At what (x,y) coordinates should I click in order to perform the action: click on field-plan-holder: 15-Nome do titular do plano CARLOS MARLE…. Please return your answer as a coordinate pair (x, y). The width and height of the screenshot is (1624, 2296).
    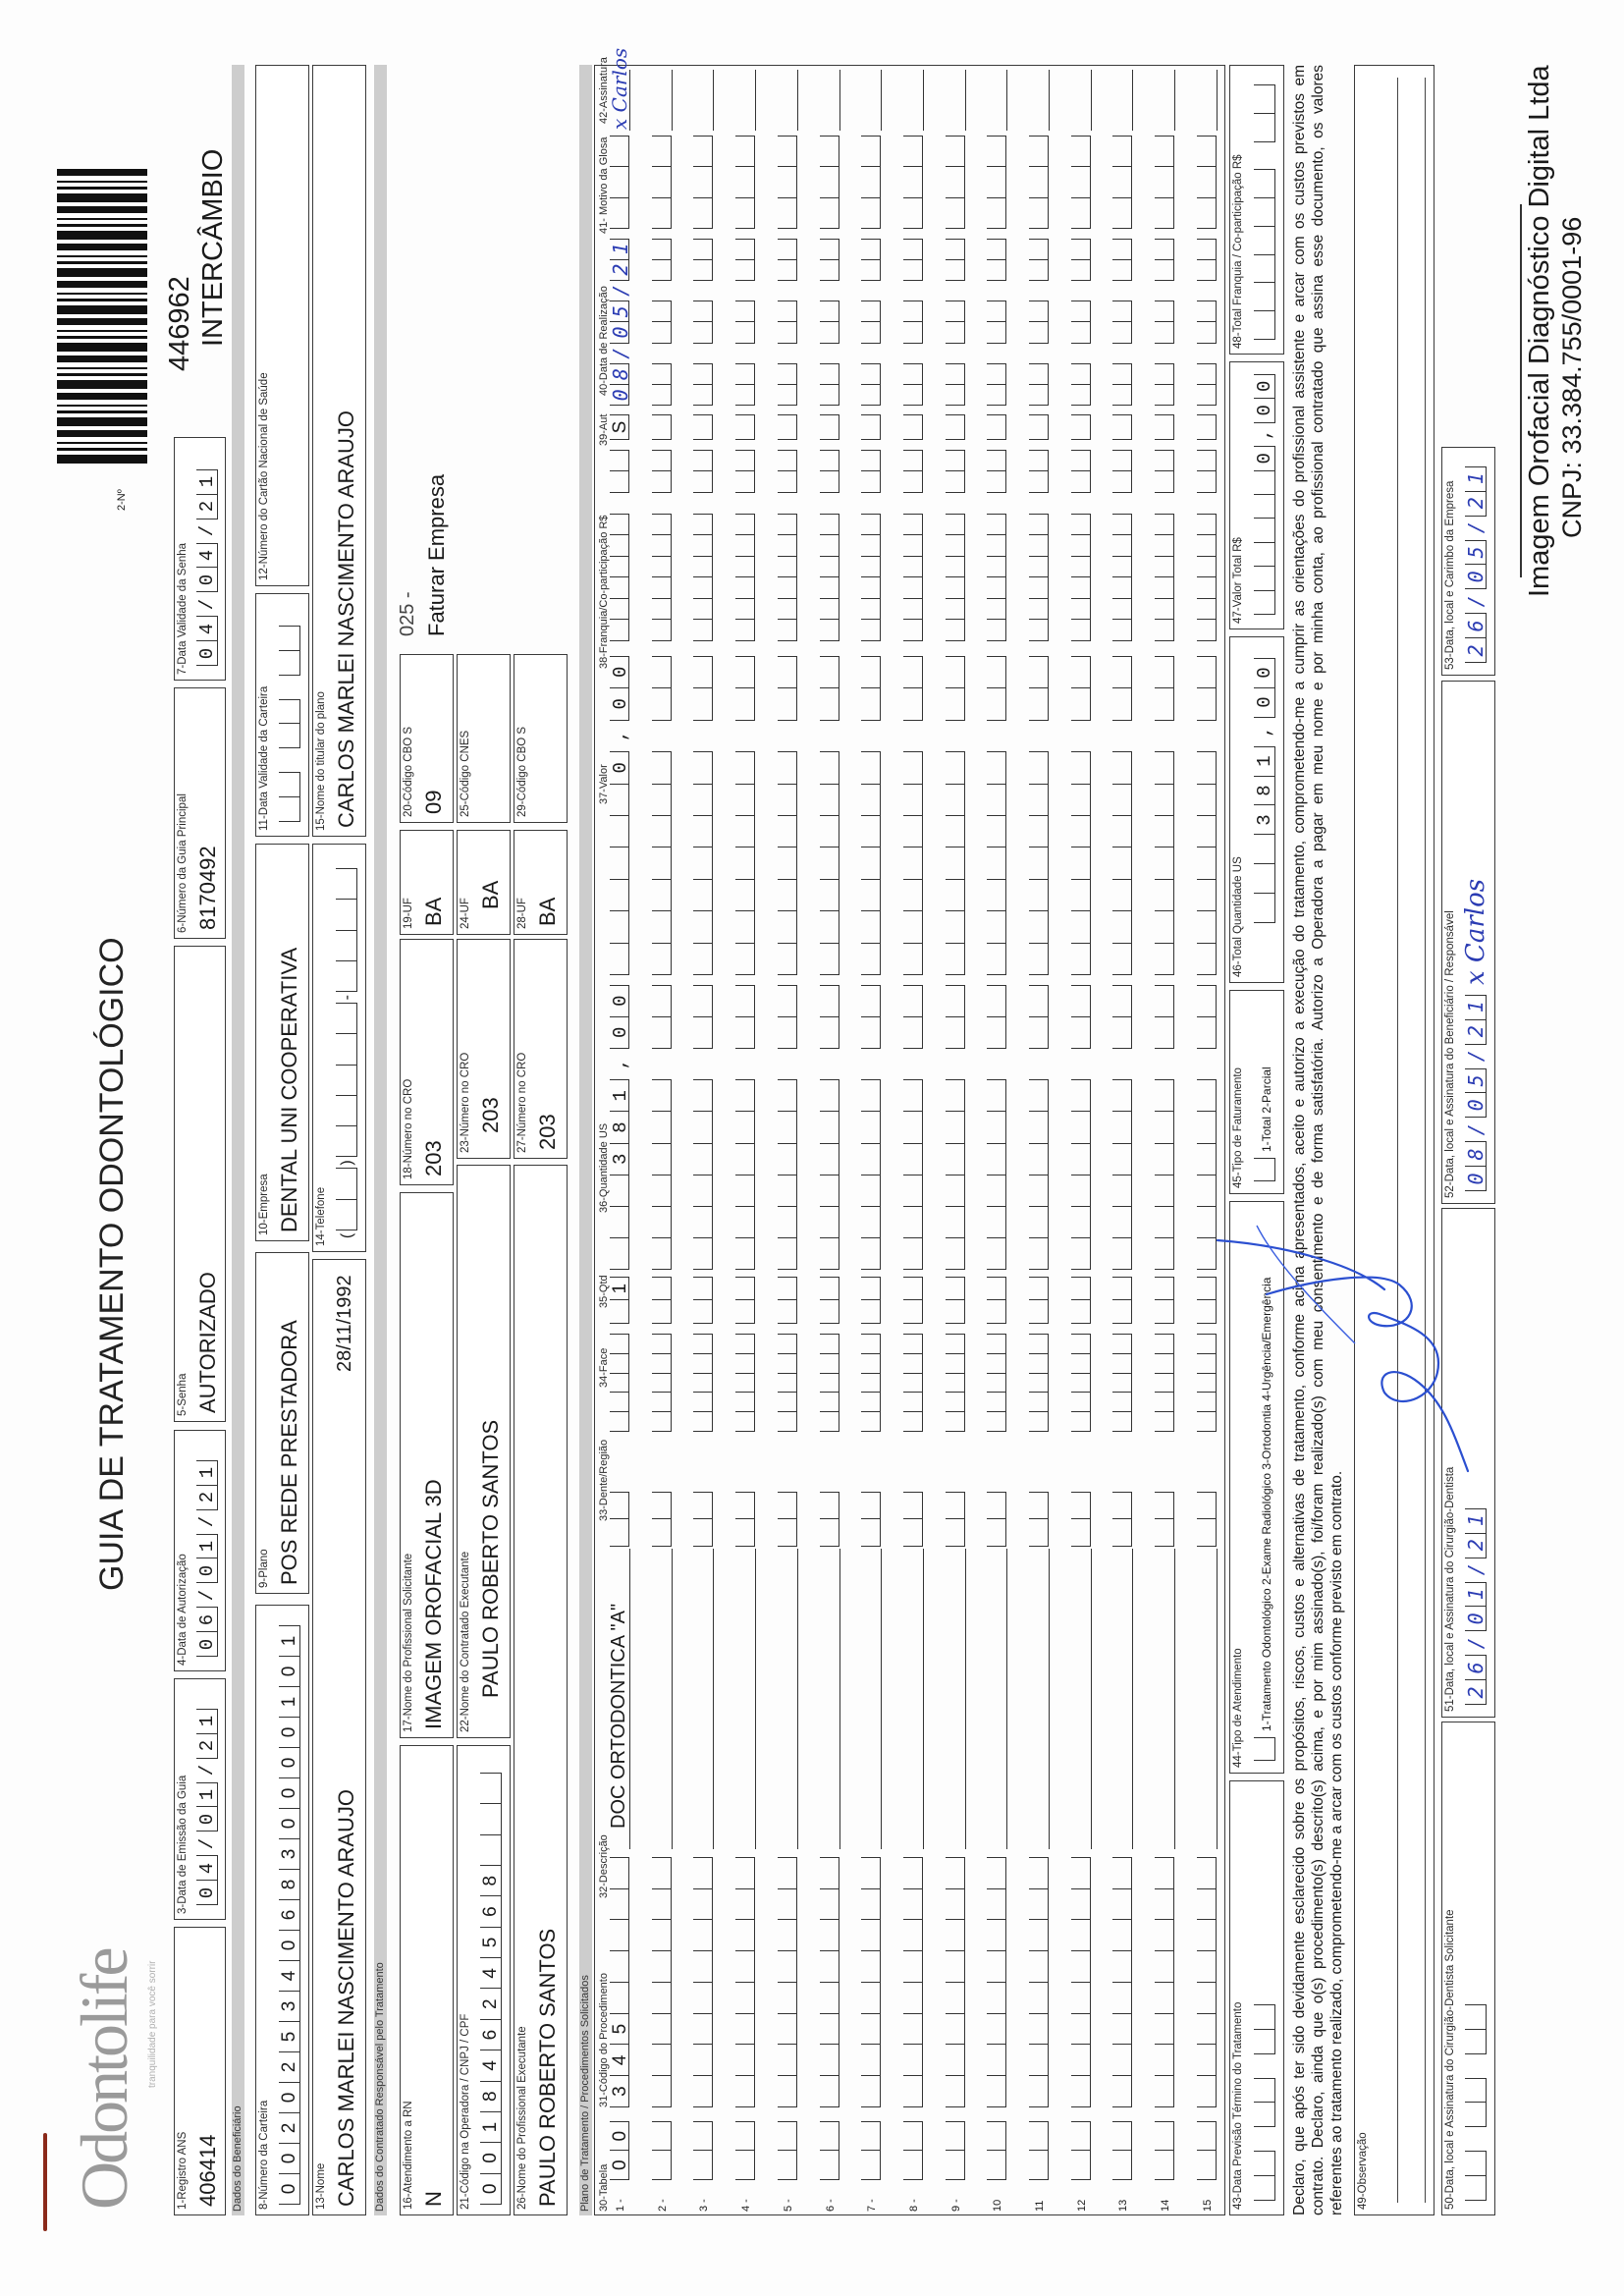
    Looking at the image, I should click on (339, 451).